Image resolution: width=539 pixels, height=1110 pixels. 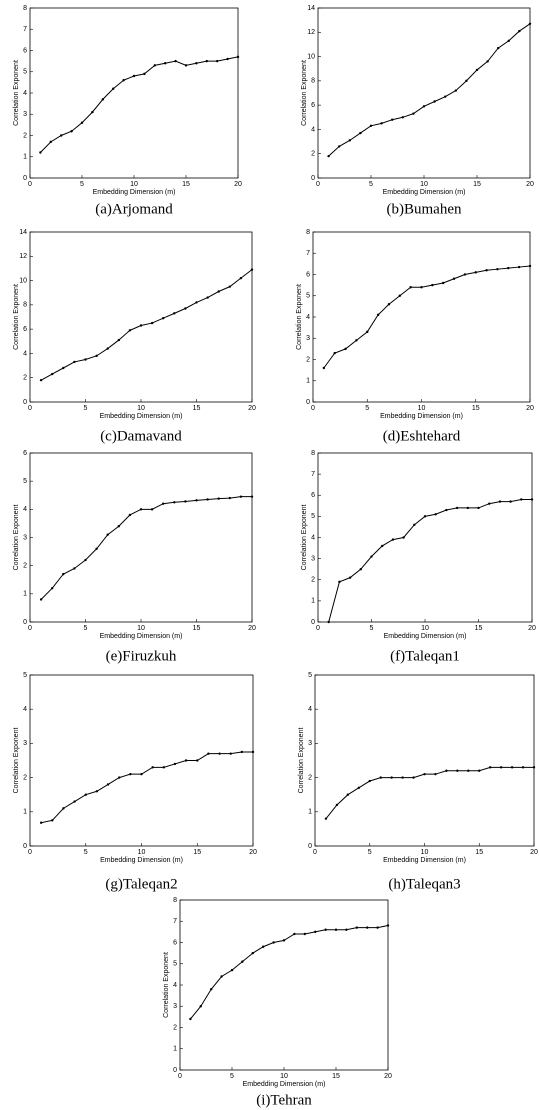 What do you see at coordinates (311, 56) in the screenshot?
I see `y-tick-label: 10` at bounding box center [311, 56].